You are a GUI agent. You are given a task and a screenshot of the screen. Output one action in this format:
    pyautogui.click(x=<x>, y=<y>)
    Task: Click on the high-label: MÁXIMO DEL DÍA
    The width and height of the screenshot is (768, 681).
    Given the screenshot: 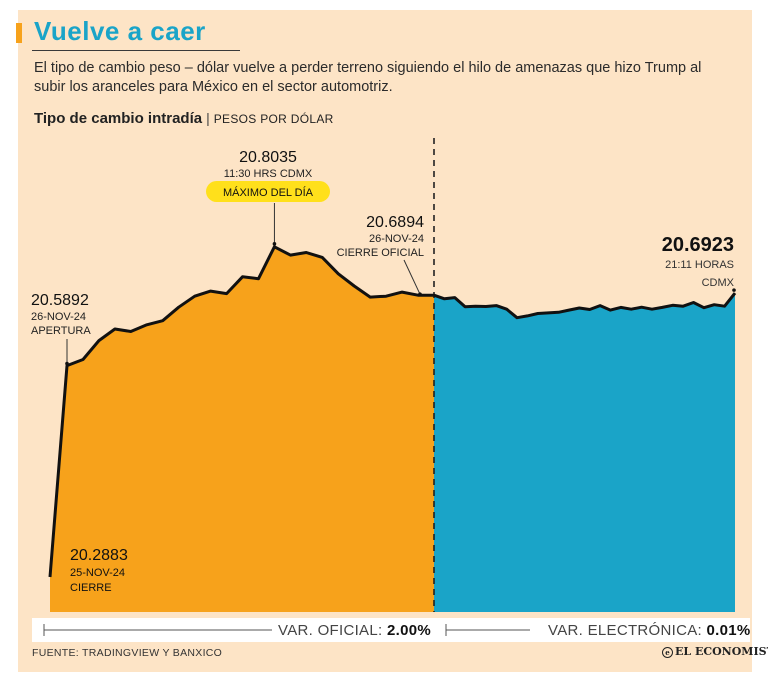 What is the action you would take?
    pyautogui.click(x=268, y=192)
    